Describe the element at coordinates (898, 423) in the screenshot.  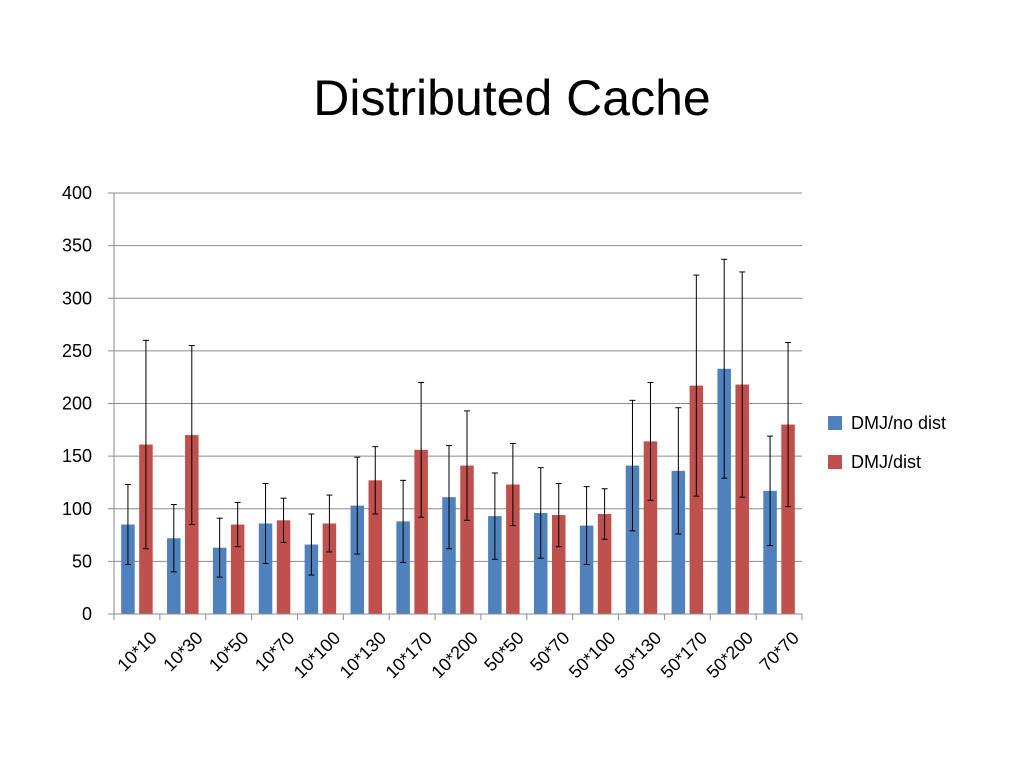
I see `legend-label: DMJ/no dist` at that location.